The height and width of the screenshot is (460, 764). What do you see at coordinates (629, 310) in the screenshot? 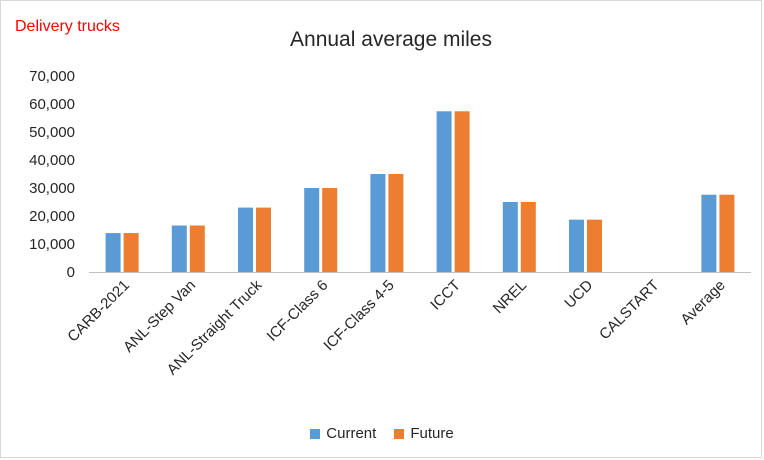
I see `x-tick-label: CALSTART` at bounding box center [629, 310].